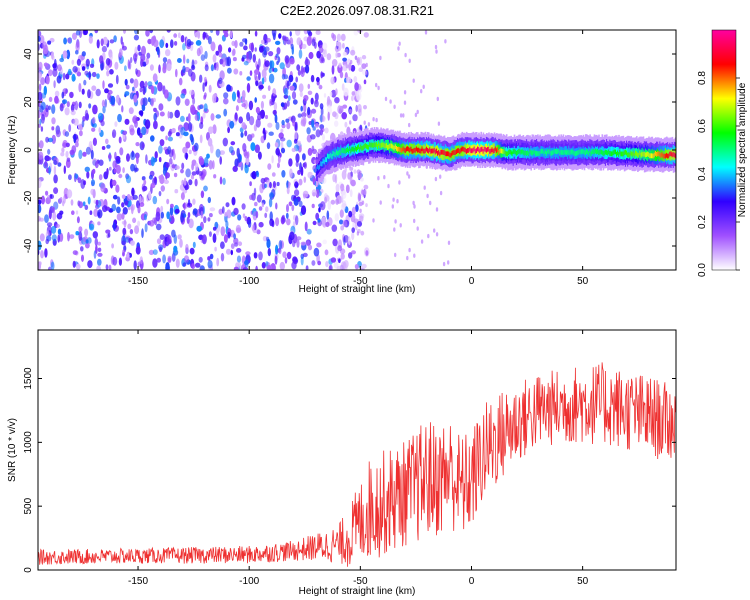 Image resolution: width=750 pixels, height=600 pixels. Describe the element at coordinates (472, 281) in the screenshot. I see `x-tick-label: 0` at that location.